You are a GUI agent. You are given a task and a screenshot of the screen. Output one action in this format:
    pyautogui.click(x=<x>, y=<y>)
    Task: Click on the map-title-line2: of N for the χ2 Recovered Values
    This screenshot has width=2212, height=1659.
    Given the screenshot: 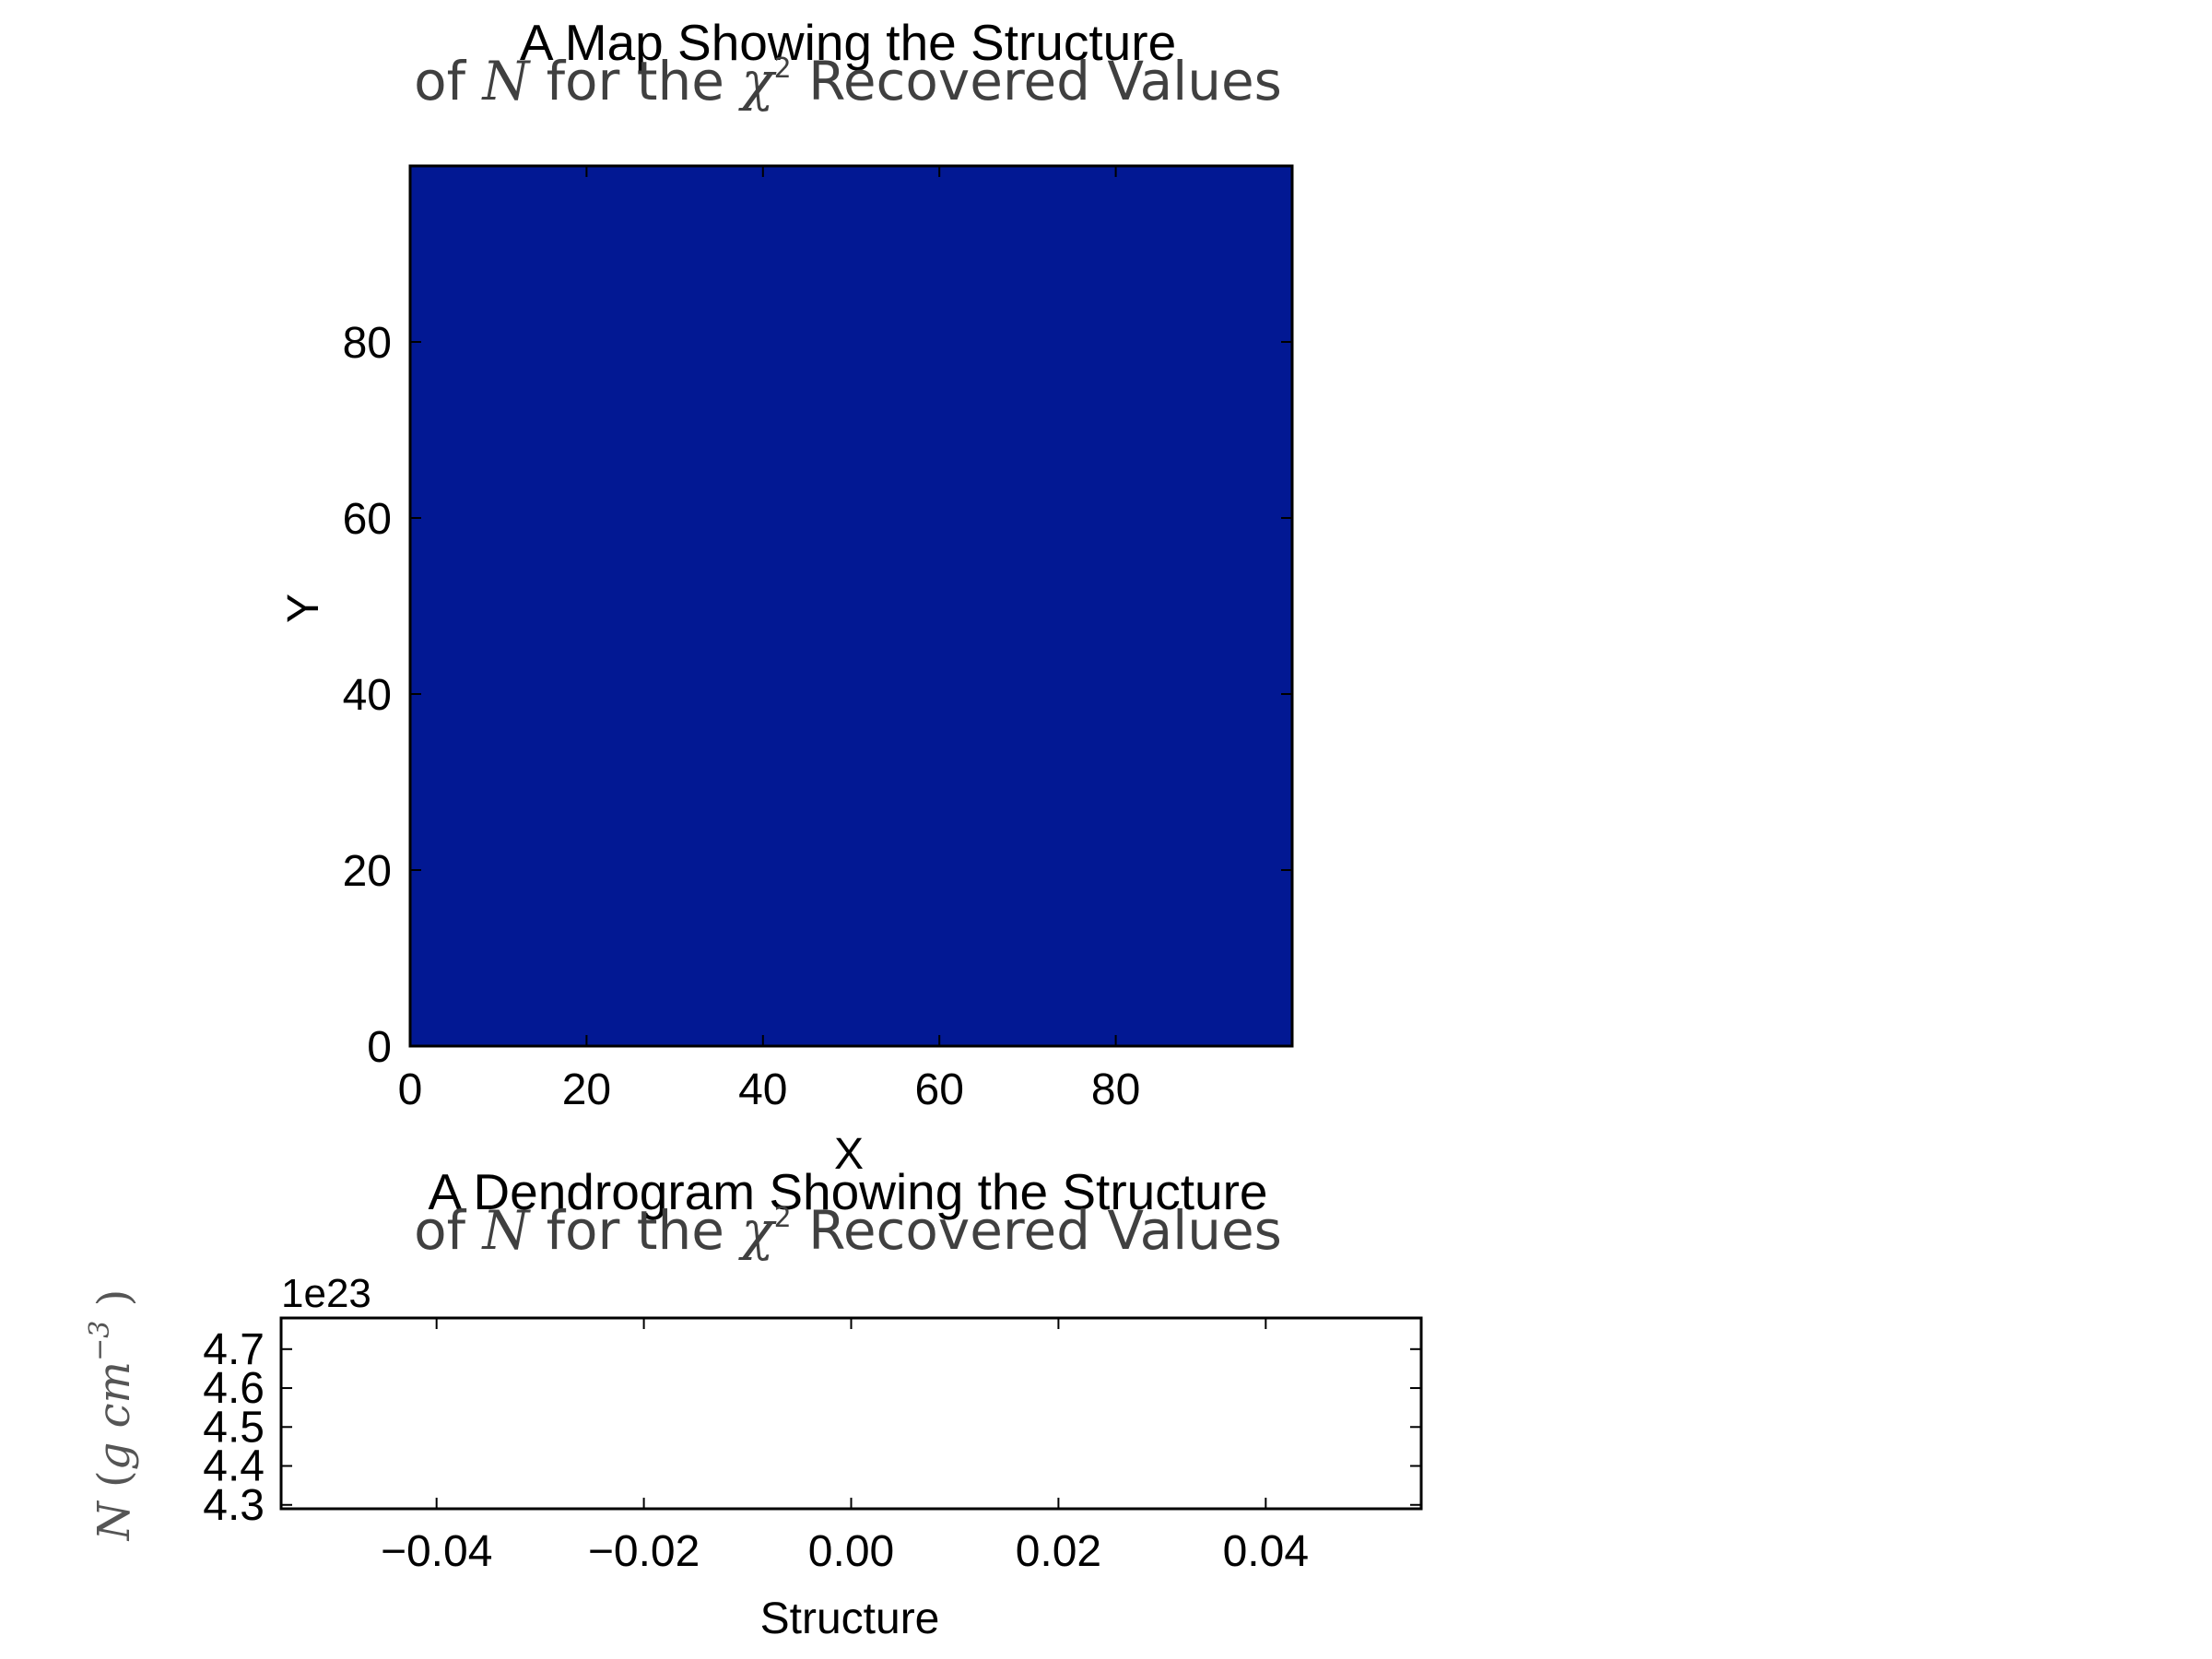 What is the action you would take?
    pyautogui.click(x=848, y=81)
    